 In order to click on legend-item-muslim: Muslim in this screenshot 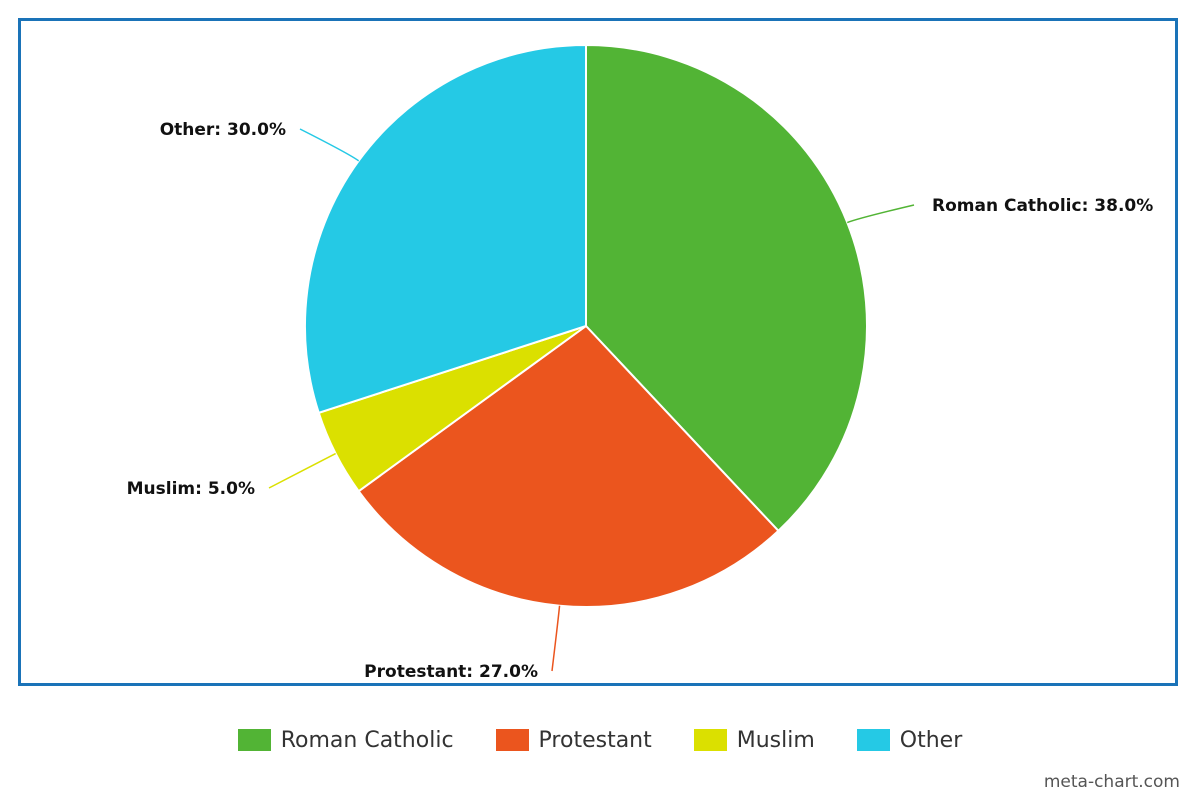, I will do `click(754, 740)`.